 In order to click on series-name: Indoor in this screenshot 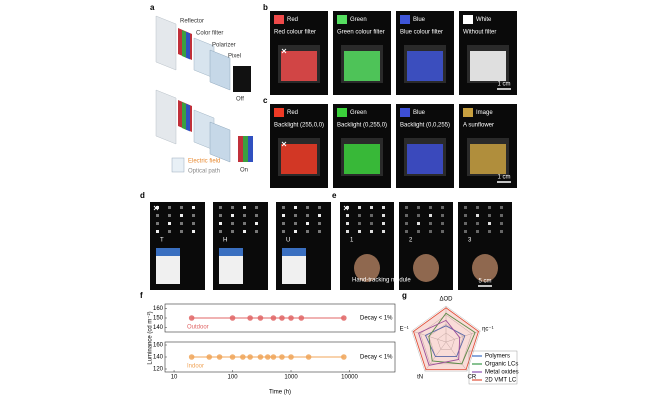, I will do `click(195, 367)`.